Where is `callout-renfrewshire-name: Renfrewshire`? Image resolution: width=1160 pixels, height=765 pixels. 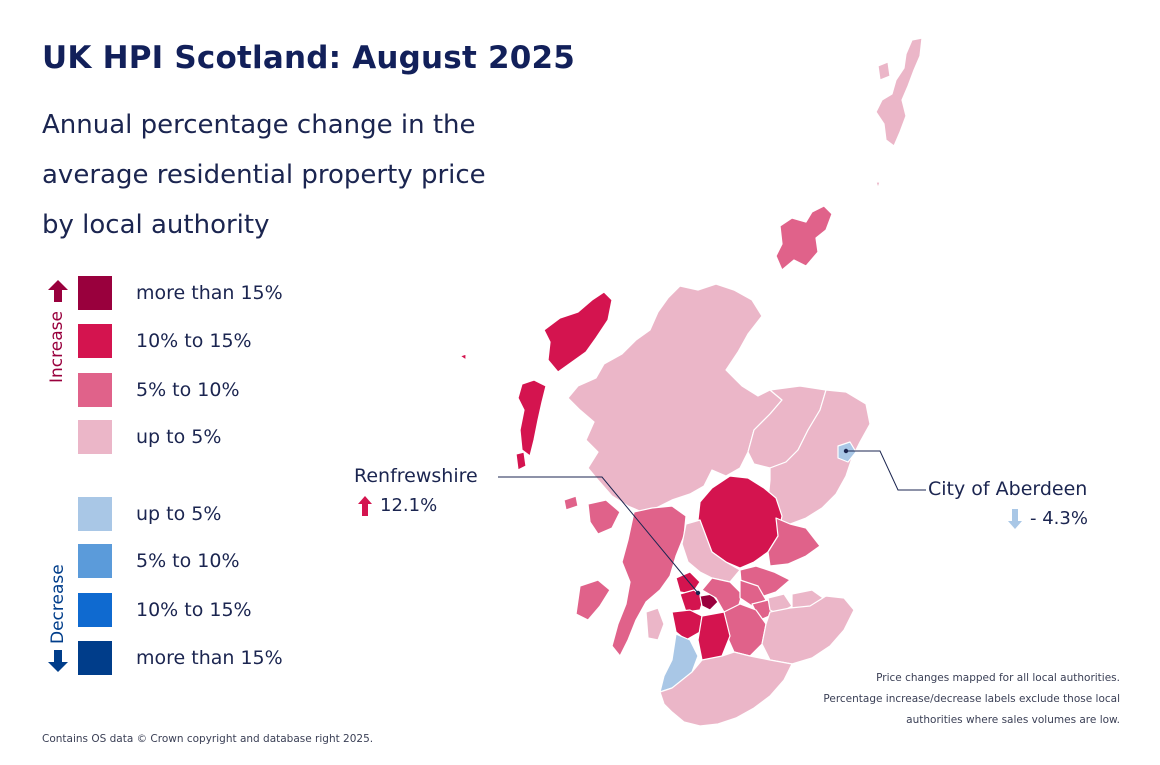
callout-renfrewshire-name: Renfrewshire is located at coordinates (416, 476).